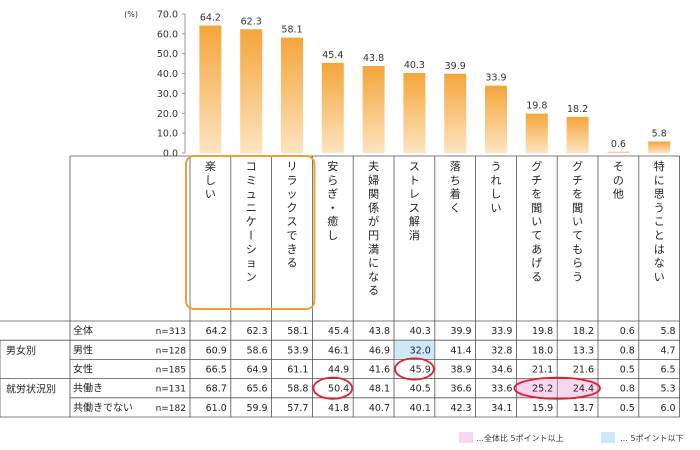 The image size is (700, 450). I want to click on bar-value-label: 45.4, so click(332, 55).